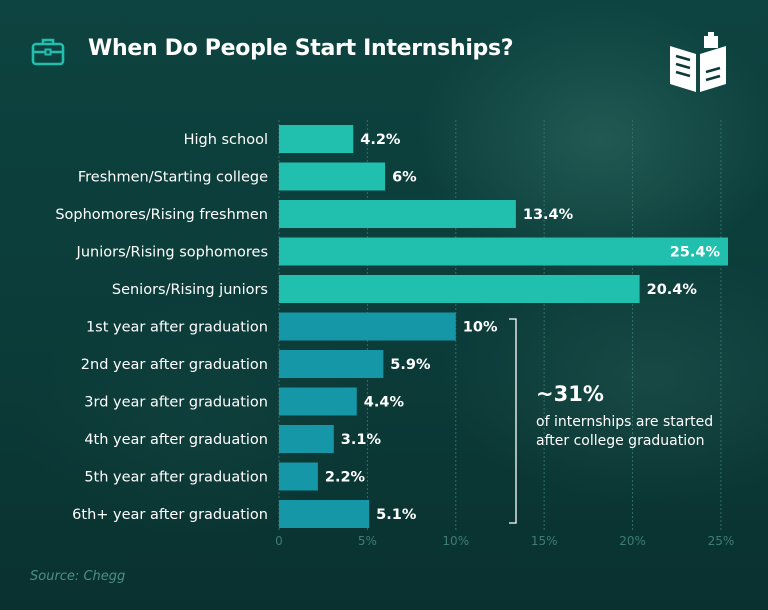 This screenshot has width=768, height=610. I want to click on x-tick-label: 5%, so click(367, 541).